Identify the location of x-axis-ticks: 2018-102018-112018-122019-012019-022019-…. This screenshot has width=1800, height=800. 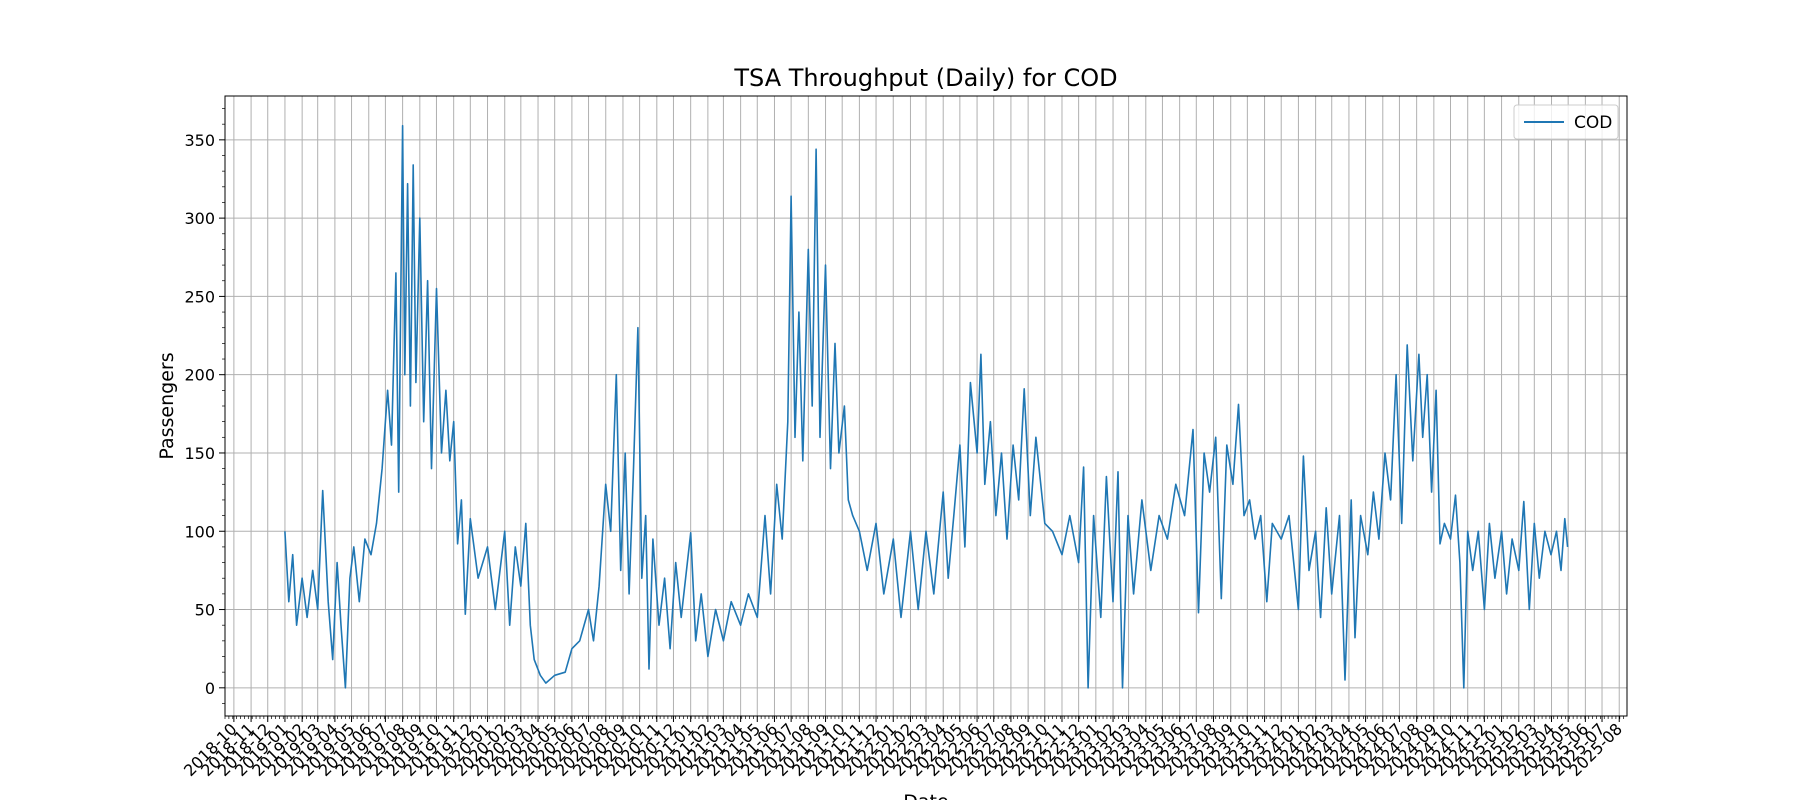
(903, 748).